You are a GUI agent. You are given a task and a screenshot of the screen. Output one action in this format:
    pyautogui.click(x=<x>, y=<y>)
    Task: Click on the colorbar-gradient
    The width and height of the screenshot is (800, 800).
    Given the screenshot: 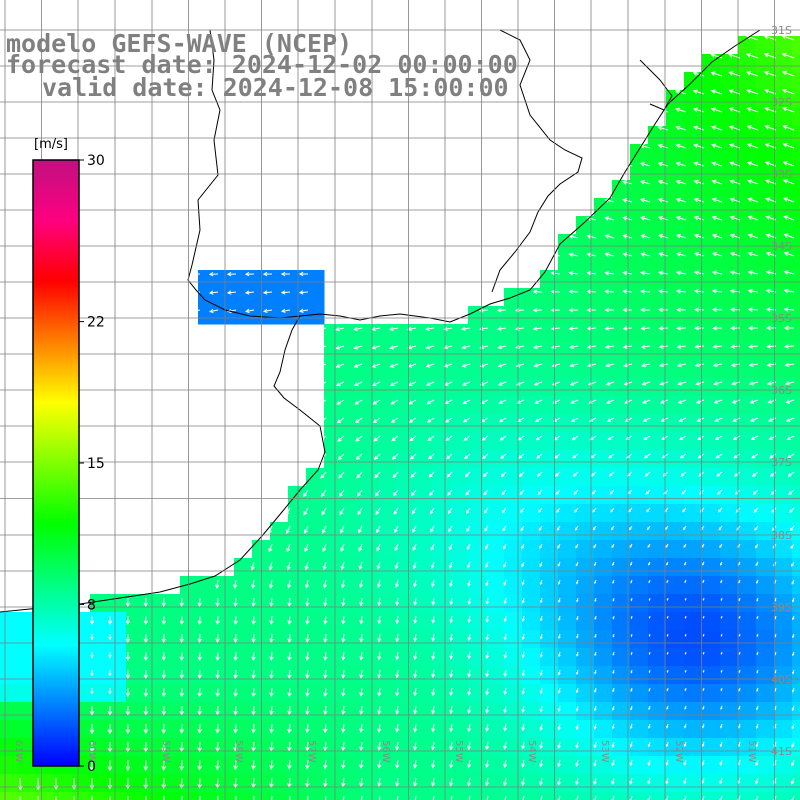 What is the action you would take?
    pyautogui.click(x=56, y=463)
    